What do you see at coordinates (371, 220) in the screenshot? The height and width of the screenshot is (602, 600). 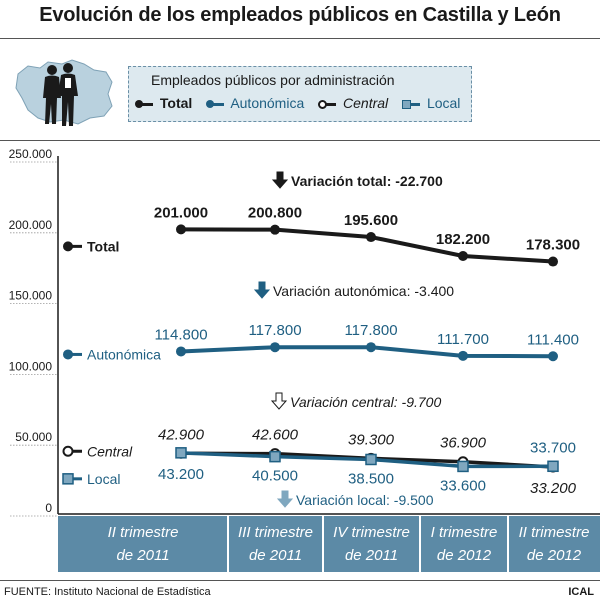 I see `total-data-label: 195.600` at bounding box center [371, 220].